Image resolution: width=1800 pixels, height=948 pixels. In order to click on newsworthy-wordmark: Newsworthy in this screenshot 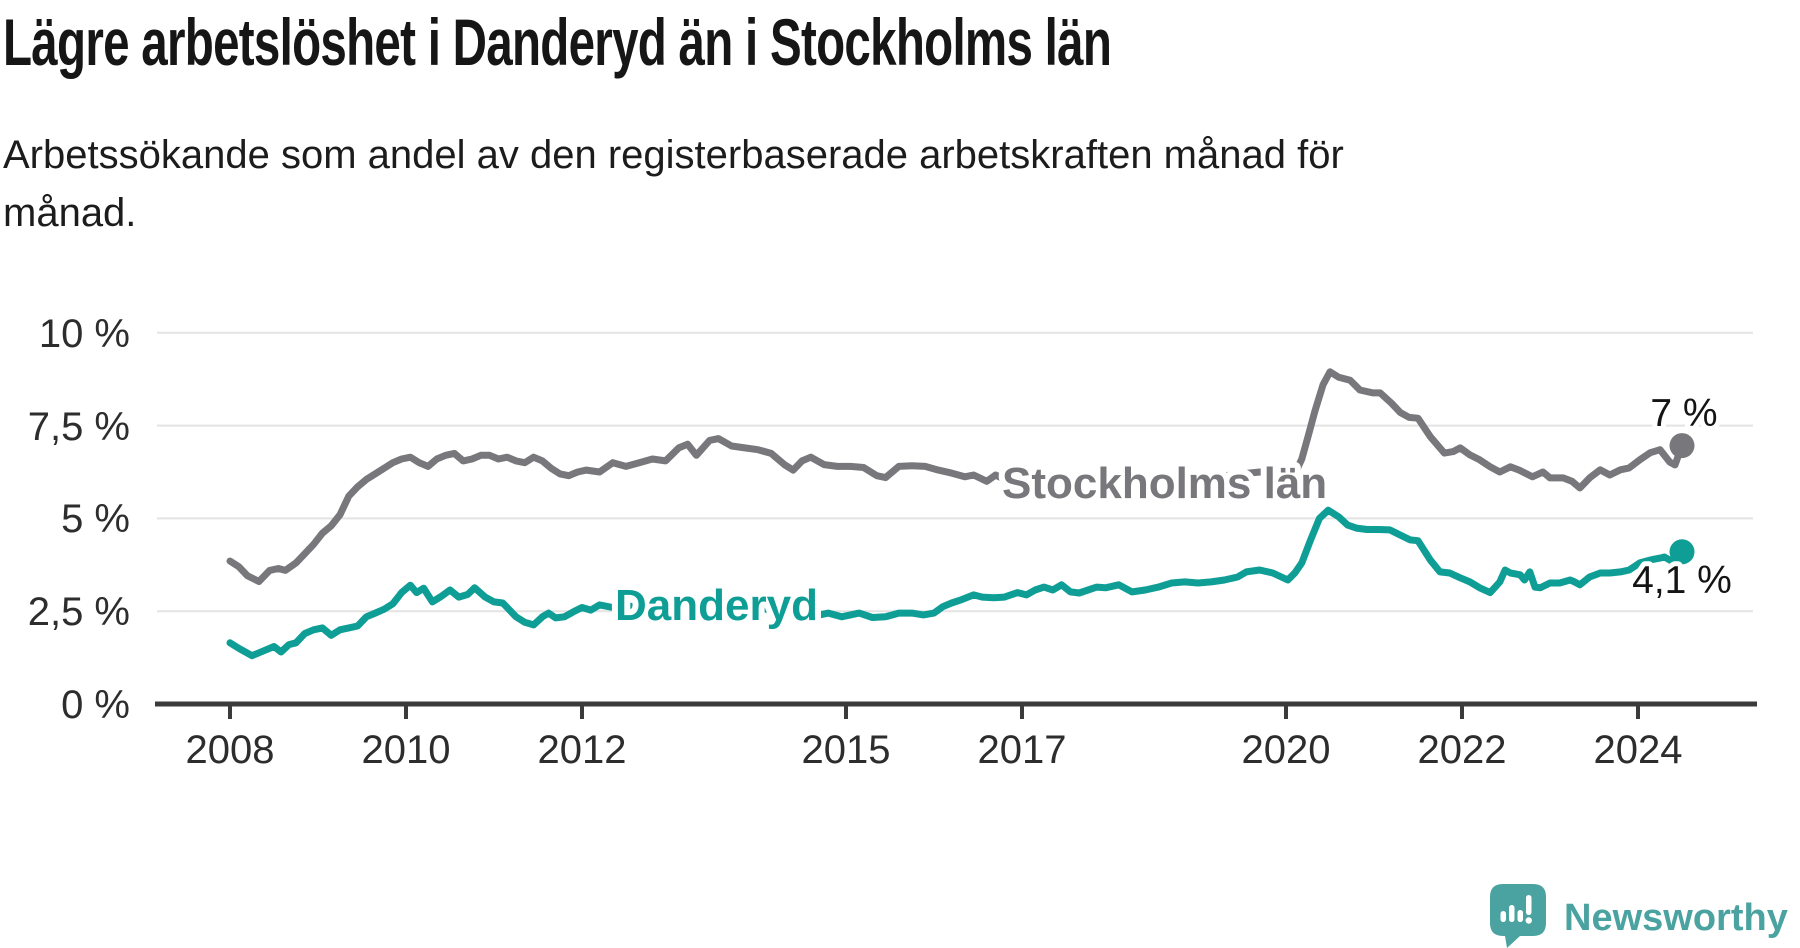, I will do `click(1676, 918)`.